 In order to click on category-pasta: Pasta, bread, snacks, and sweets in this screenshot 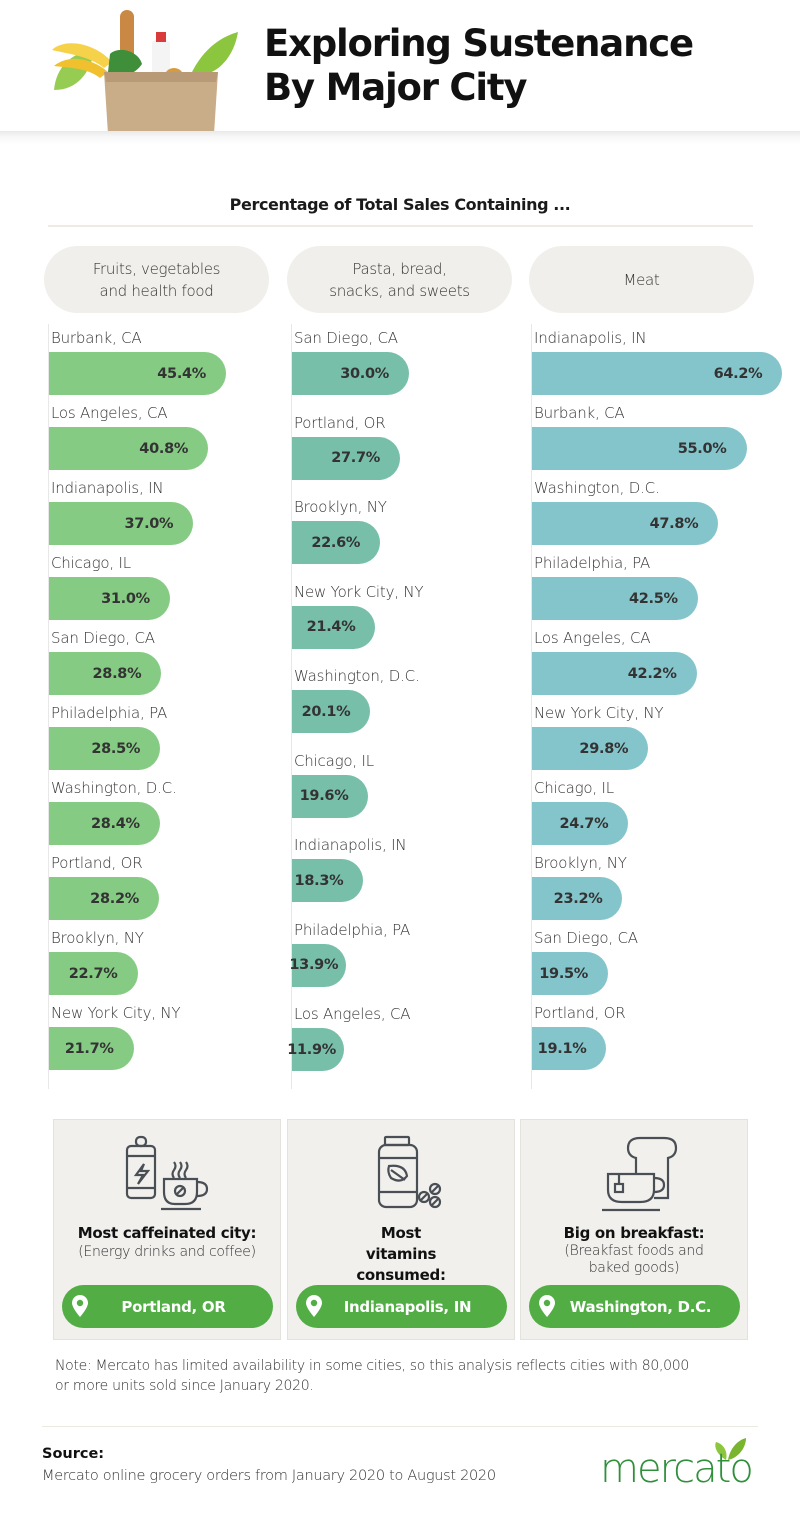, I will do `click(399, 279)`.